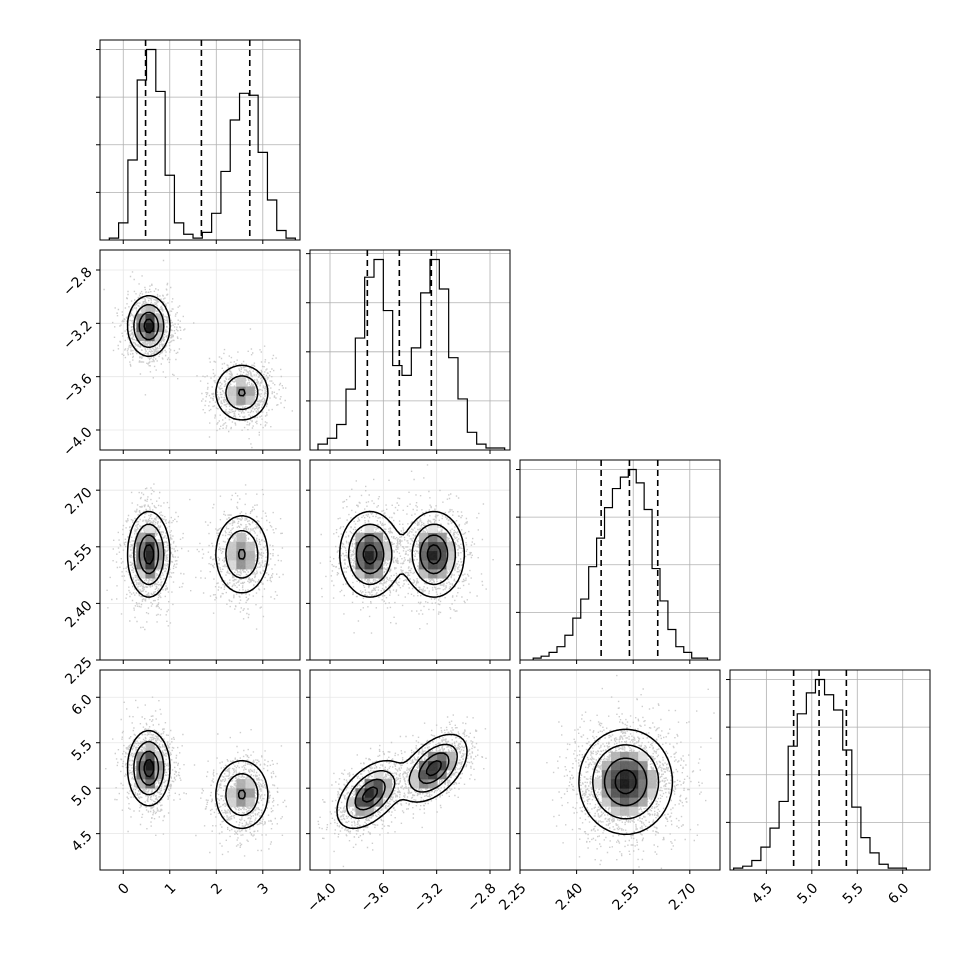 Image resolution: width=970 pixels, height=970 pixels. What do you see at coordinates (264, 889) in the screenshot?
I see `xtick-label-0-3: 3` at bounding box center [264, 889].